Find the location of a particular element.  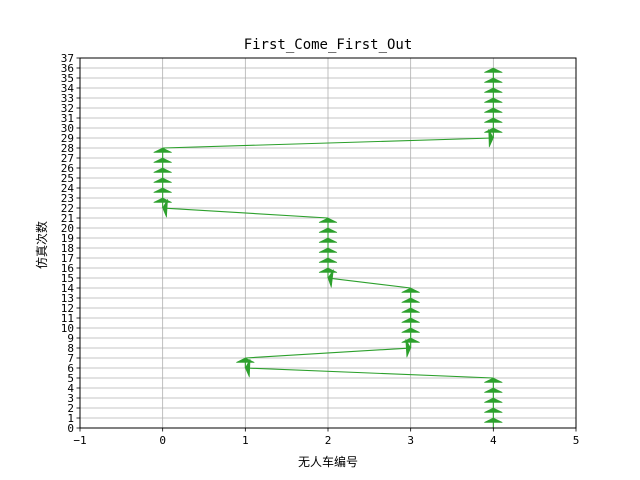

y-tick-label: 23 is located at coordinates (67, 198).